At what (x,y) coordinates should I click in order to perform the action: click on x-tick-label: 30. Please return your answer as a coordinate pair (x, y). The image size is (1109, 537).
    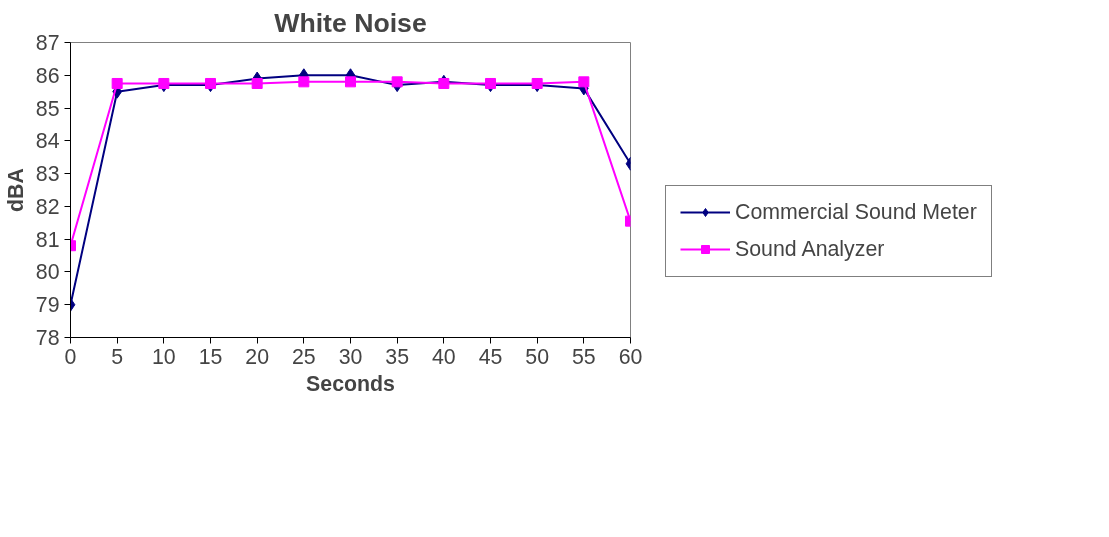
    Looking at the image, I should click on (350, 356).